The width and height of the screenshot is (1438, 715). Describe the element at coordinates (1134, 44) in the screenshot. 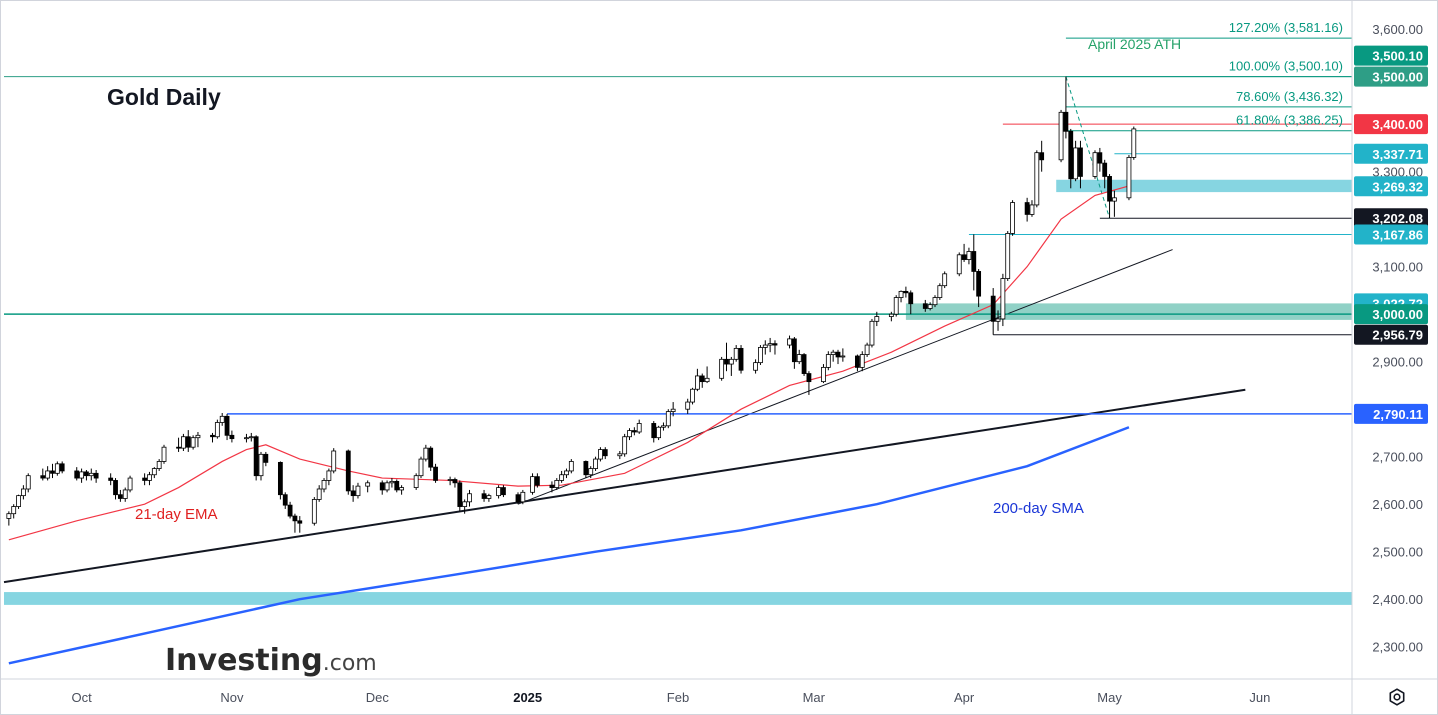

I see `ath-annotation: April 2025 ATH` at that location.